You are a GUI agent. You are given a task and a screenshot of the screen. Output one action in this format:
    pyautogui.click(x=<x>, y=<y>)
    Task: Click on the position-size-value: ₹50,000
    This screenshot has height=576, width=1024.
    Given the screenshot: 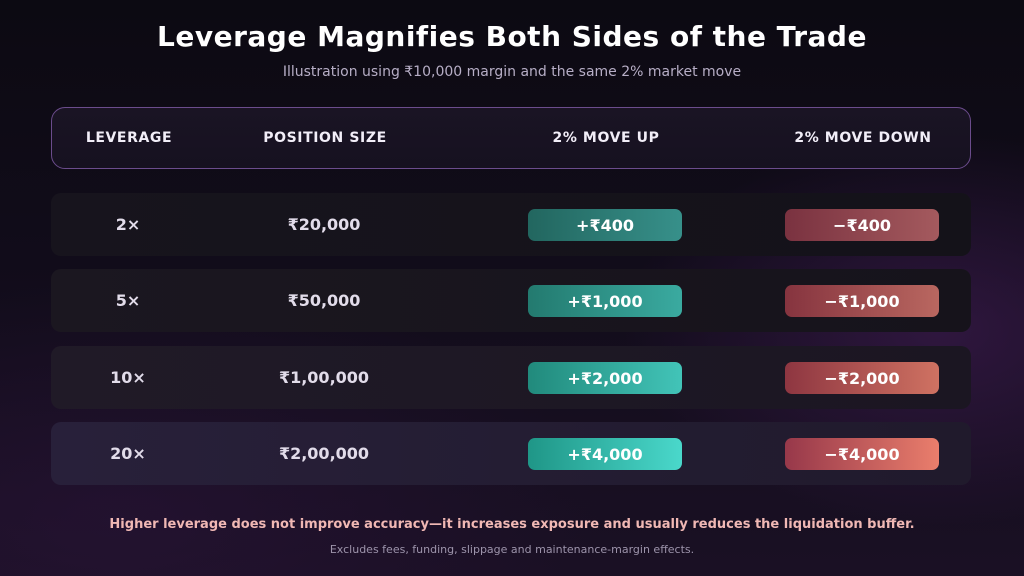 What is the action you would take?
    pyautogui.click(x=324, y=300)
    